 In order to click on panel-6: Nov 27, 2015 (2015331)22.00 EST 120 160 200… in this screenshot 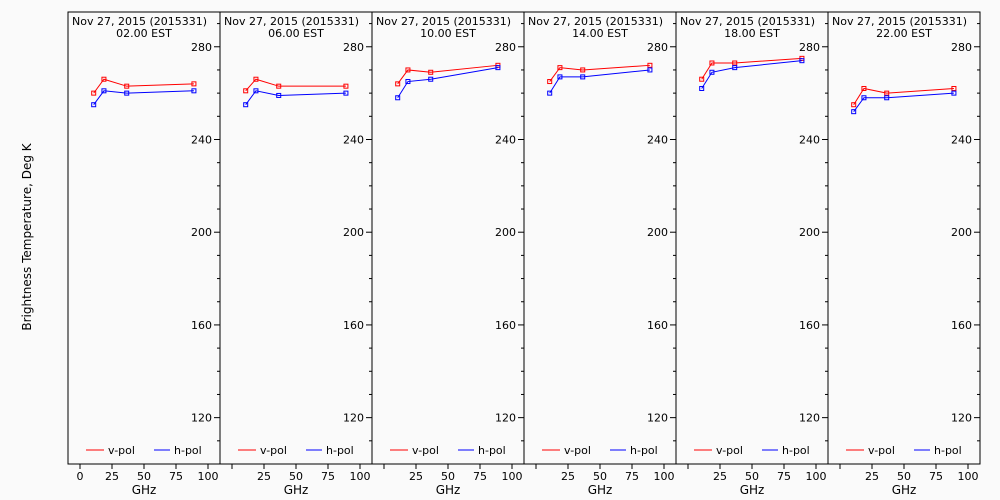, I will do `click(904, 254)`.